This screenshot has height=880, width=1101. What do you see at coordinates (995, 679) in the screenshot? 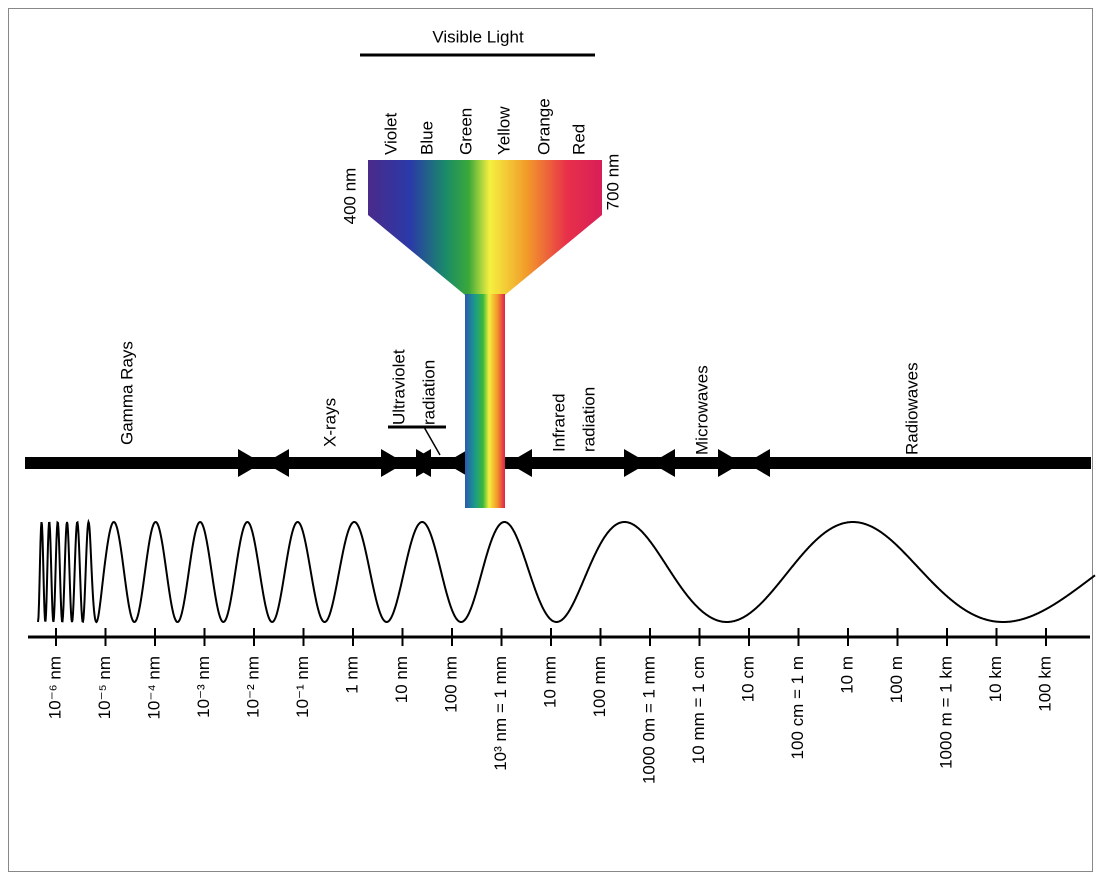
I see `scale-label: 10 km` at bounding box center [995, 679].